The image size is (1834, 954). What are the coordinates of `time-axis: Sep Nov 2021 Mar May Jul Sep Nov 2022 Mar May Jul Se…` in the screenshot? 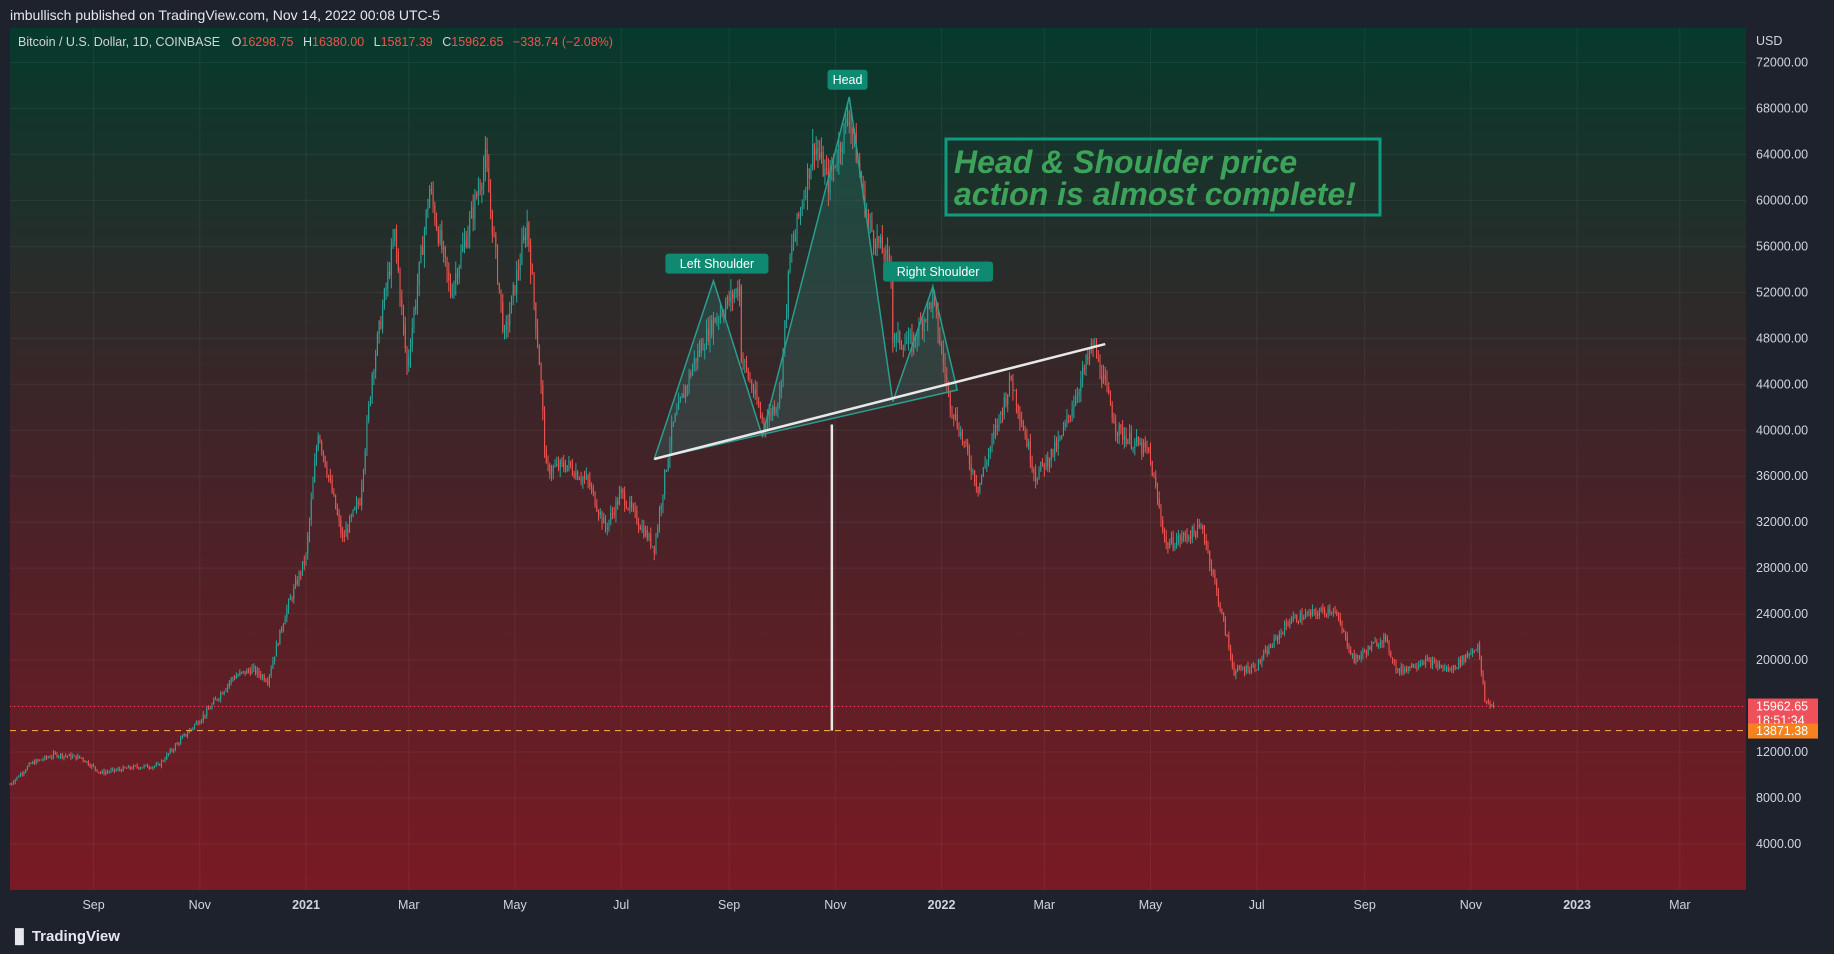 It's located at (886, 905).